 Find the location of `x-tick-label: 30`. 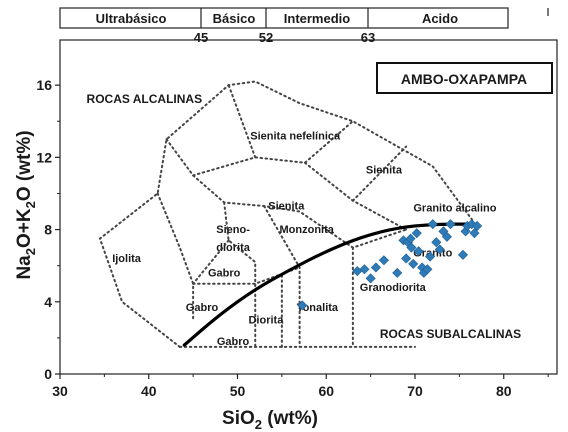

x-tick-label: 30 is located at coordinates (60, 391).